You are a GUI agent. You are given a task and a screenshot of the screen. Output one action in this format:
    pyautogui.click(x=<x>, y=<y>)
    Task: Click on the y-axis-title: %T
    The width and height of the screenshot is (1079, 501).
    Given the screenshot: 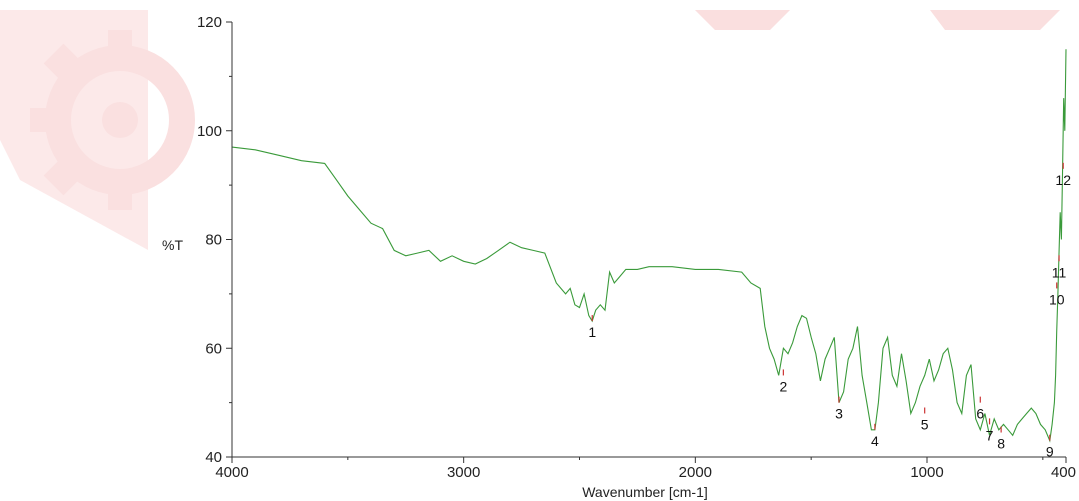 What is the action you would take?
    pyautogui.click(x=172, y=245)
    